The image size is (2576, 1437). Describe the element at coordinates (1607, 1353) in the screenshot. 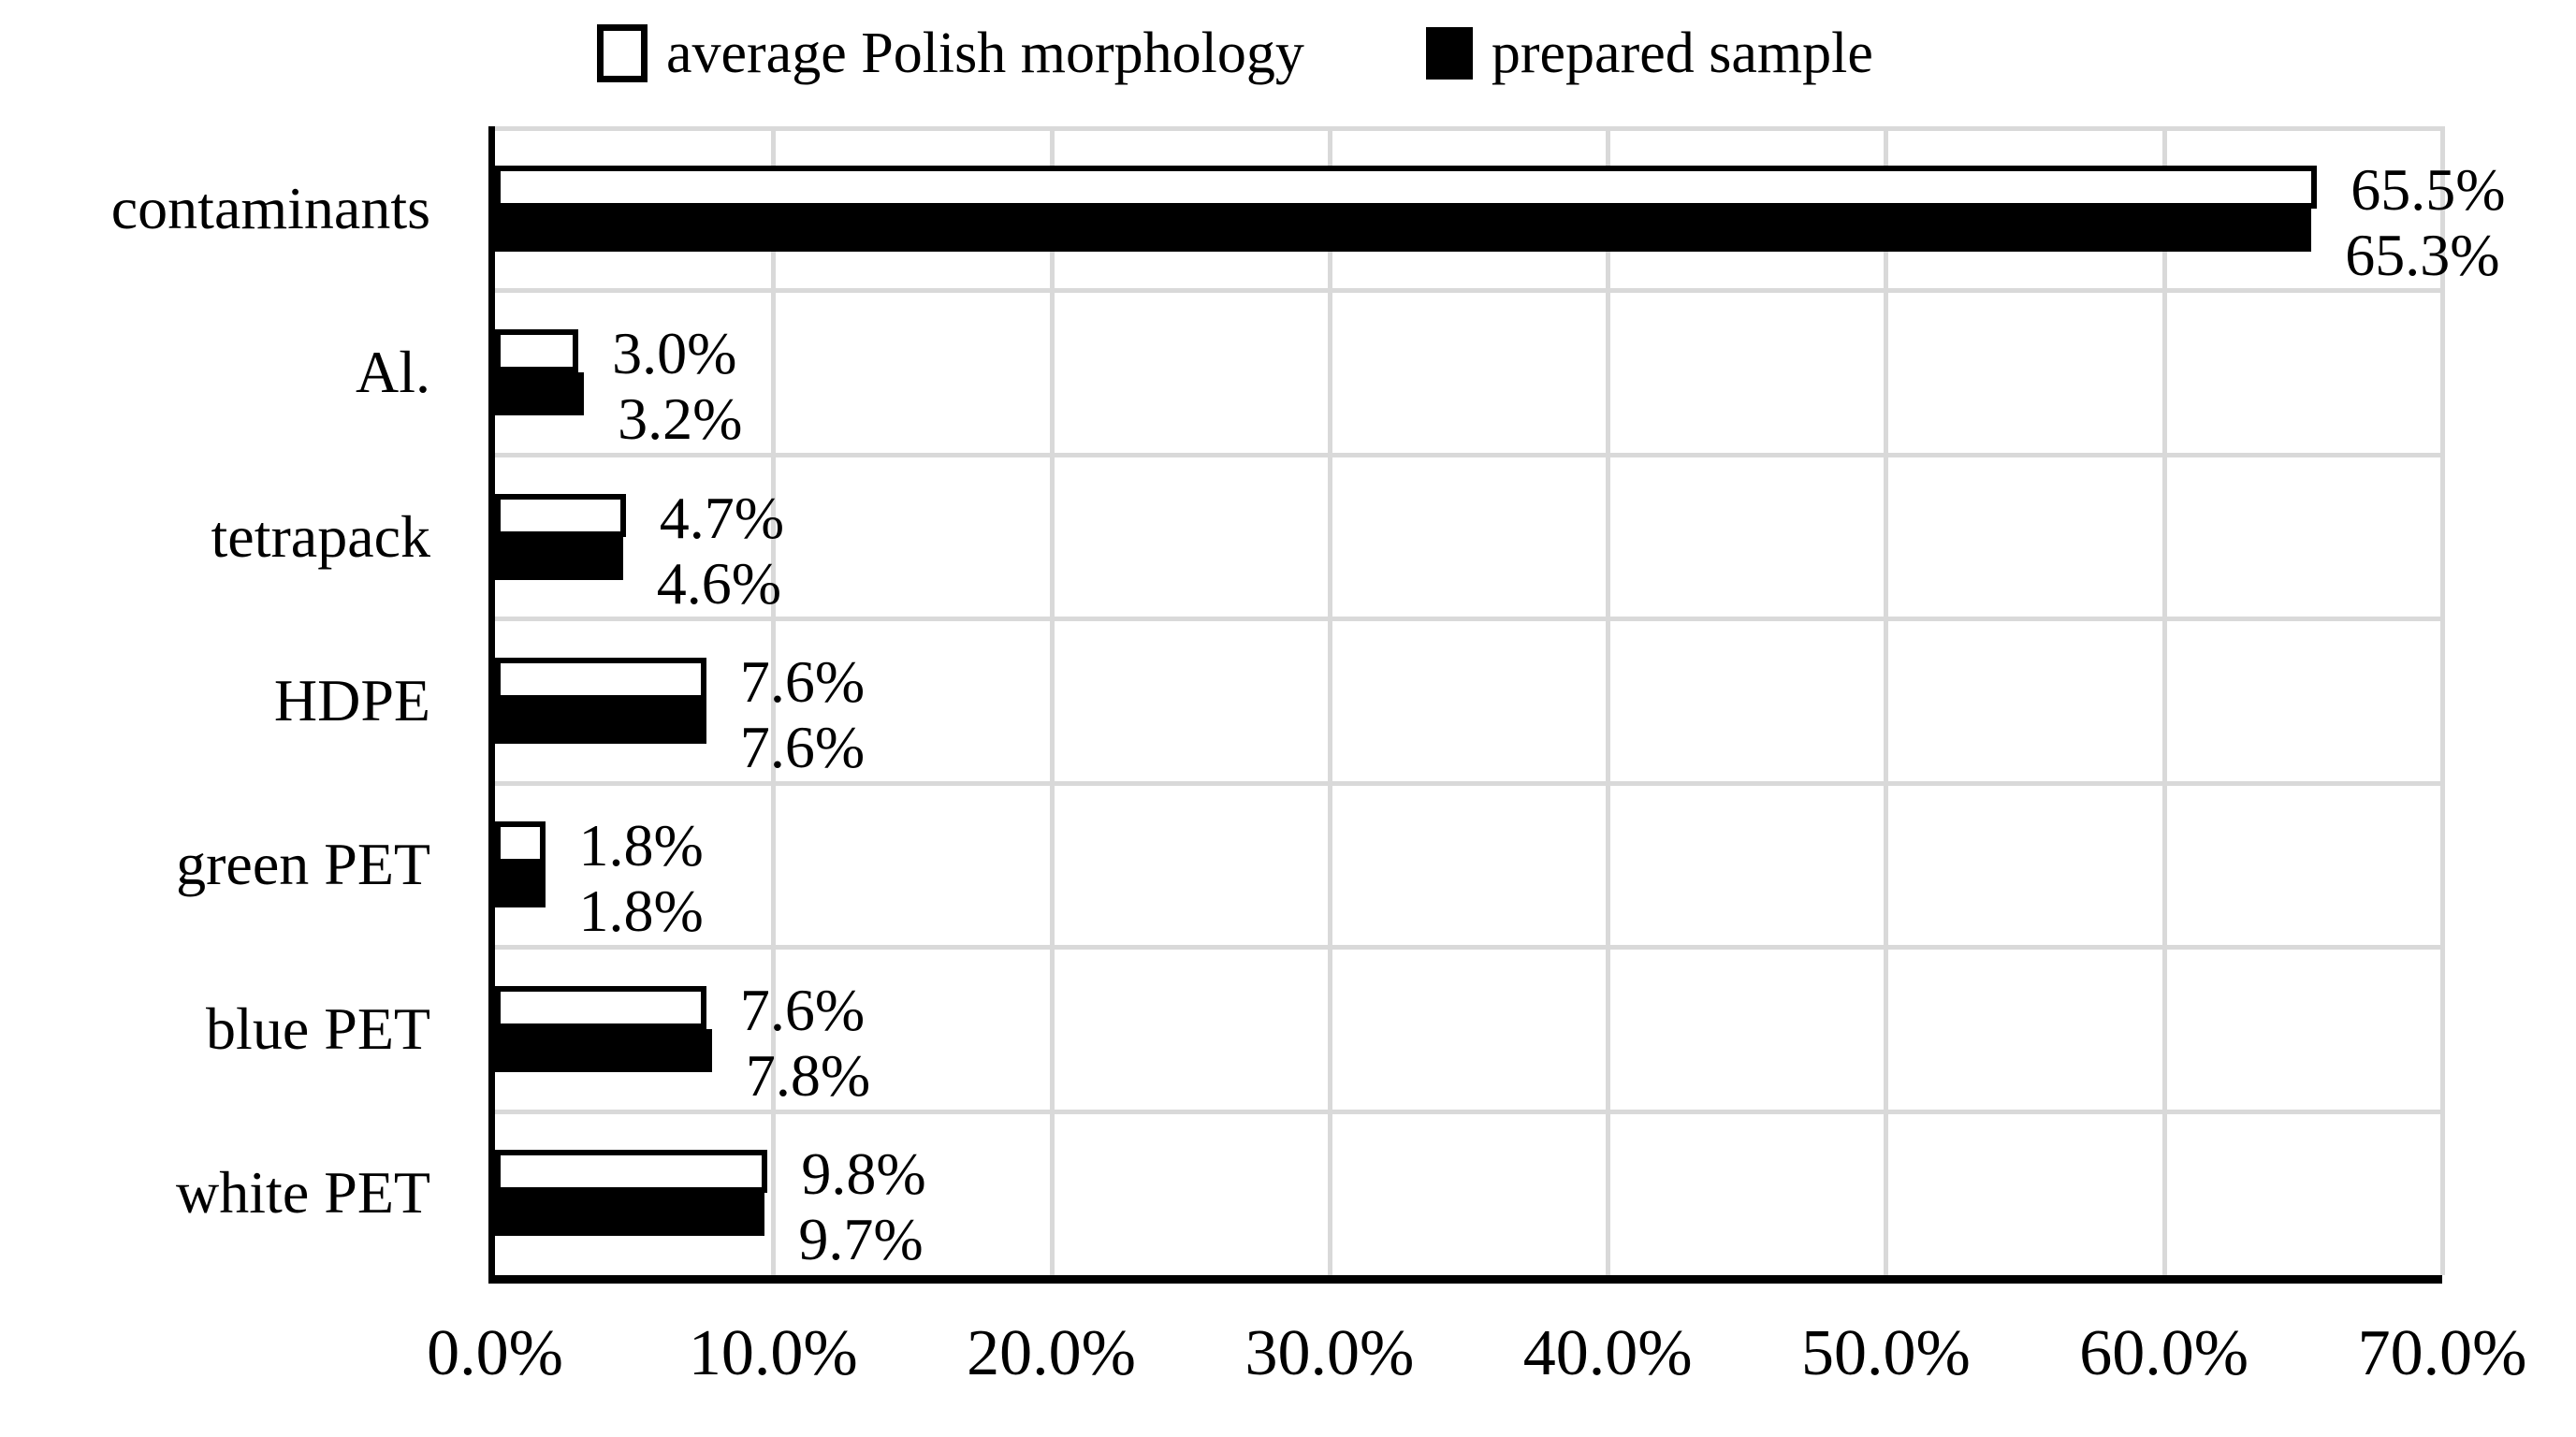

I see `x-tick-label: 40.0%` at that location.